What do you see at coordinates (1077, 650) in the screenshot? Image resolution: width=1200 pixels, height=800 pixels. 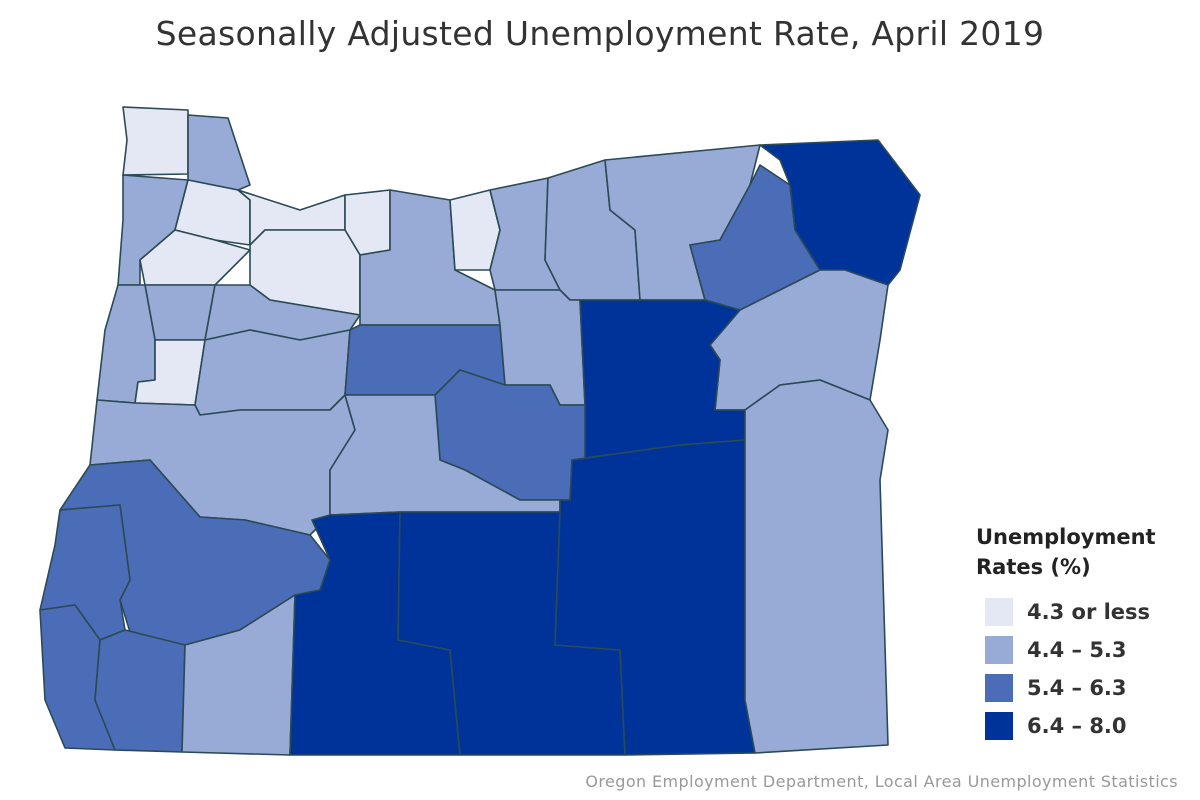 I see `legend-label: 4.4 – 5.3` at bounding box center [1077, 650].